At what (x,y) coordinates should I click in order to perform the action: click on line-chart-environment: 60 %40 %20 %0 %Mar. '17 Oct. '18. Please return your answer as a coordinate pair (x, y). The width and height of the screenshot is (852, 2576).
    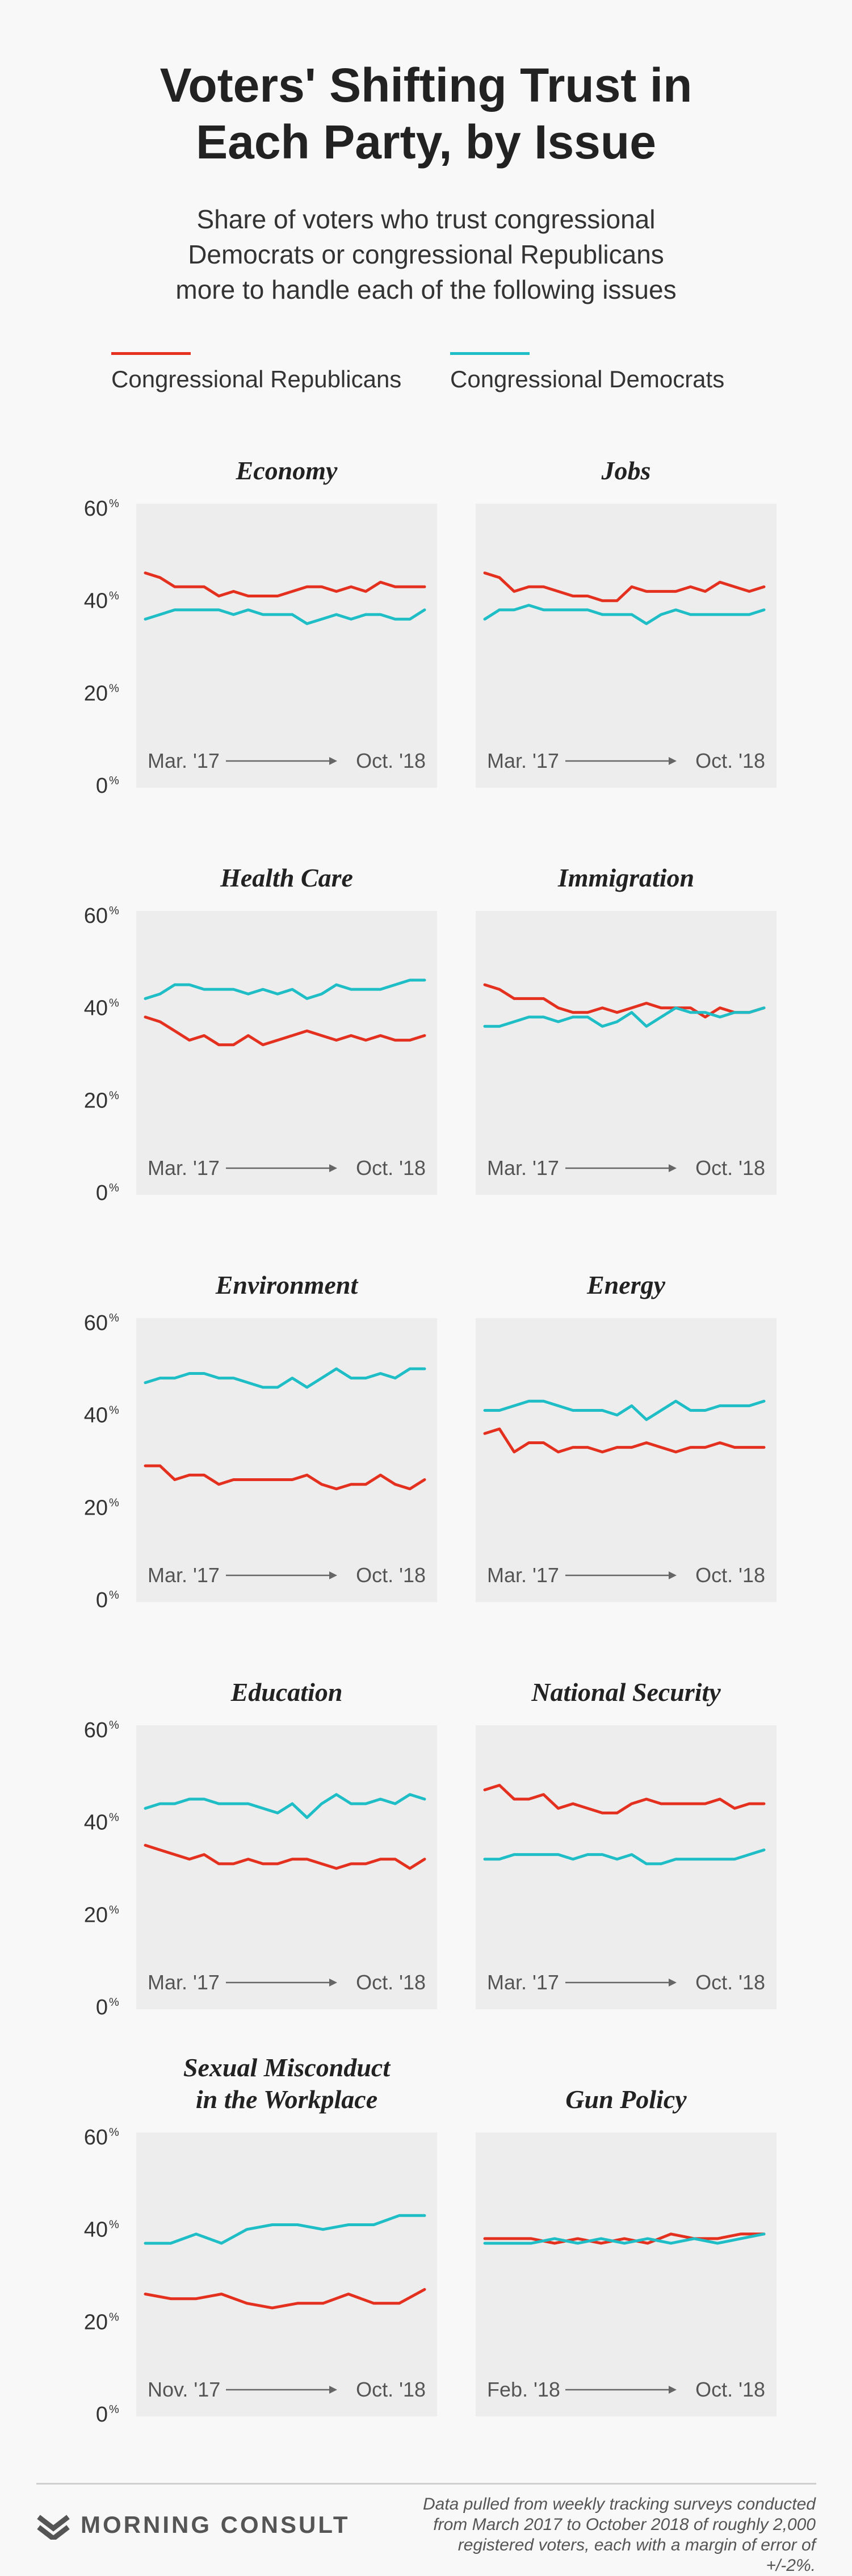
    Looking at the image, I should click on (255, 1461).